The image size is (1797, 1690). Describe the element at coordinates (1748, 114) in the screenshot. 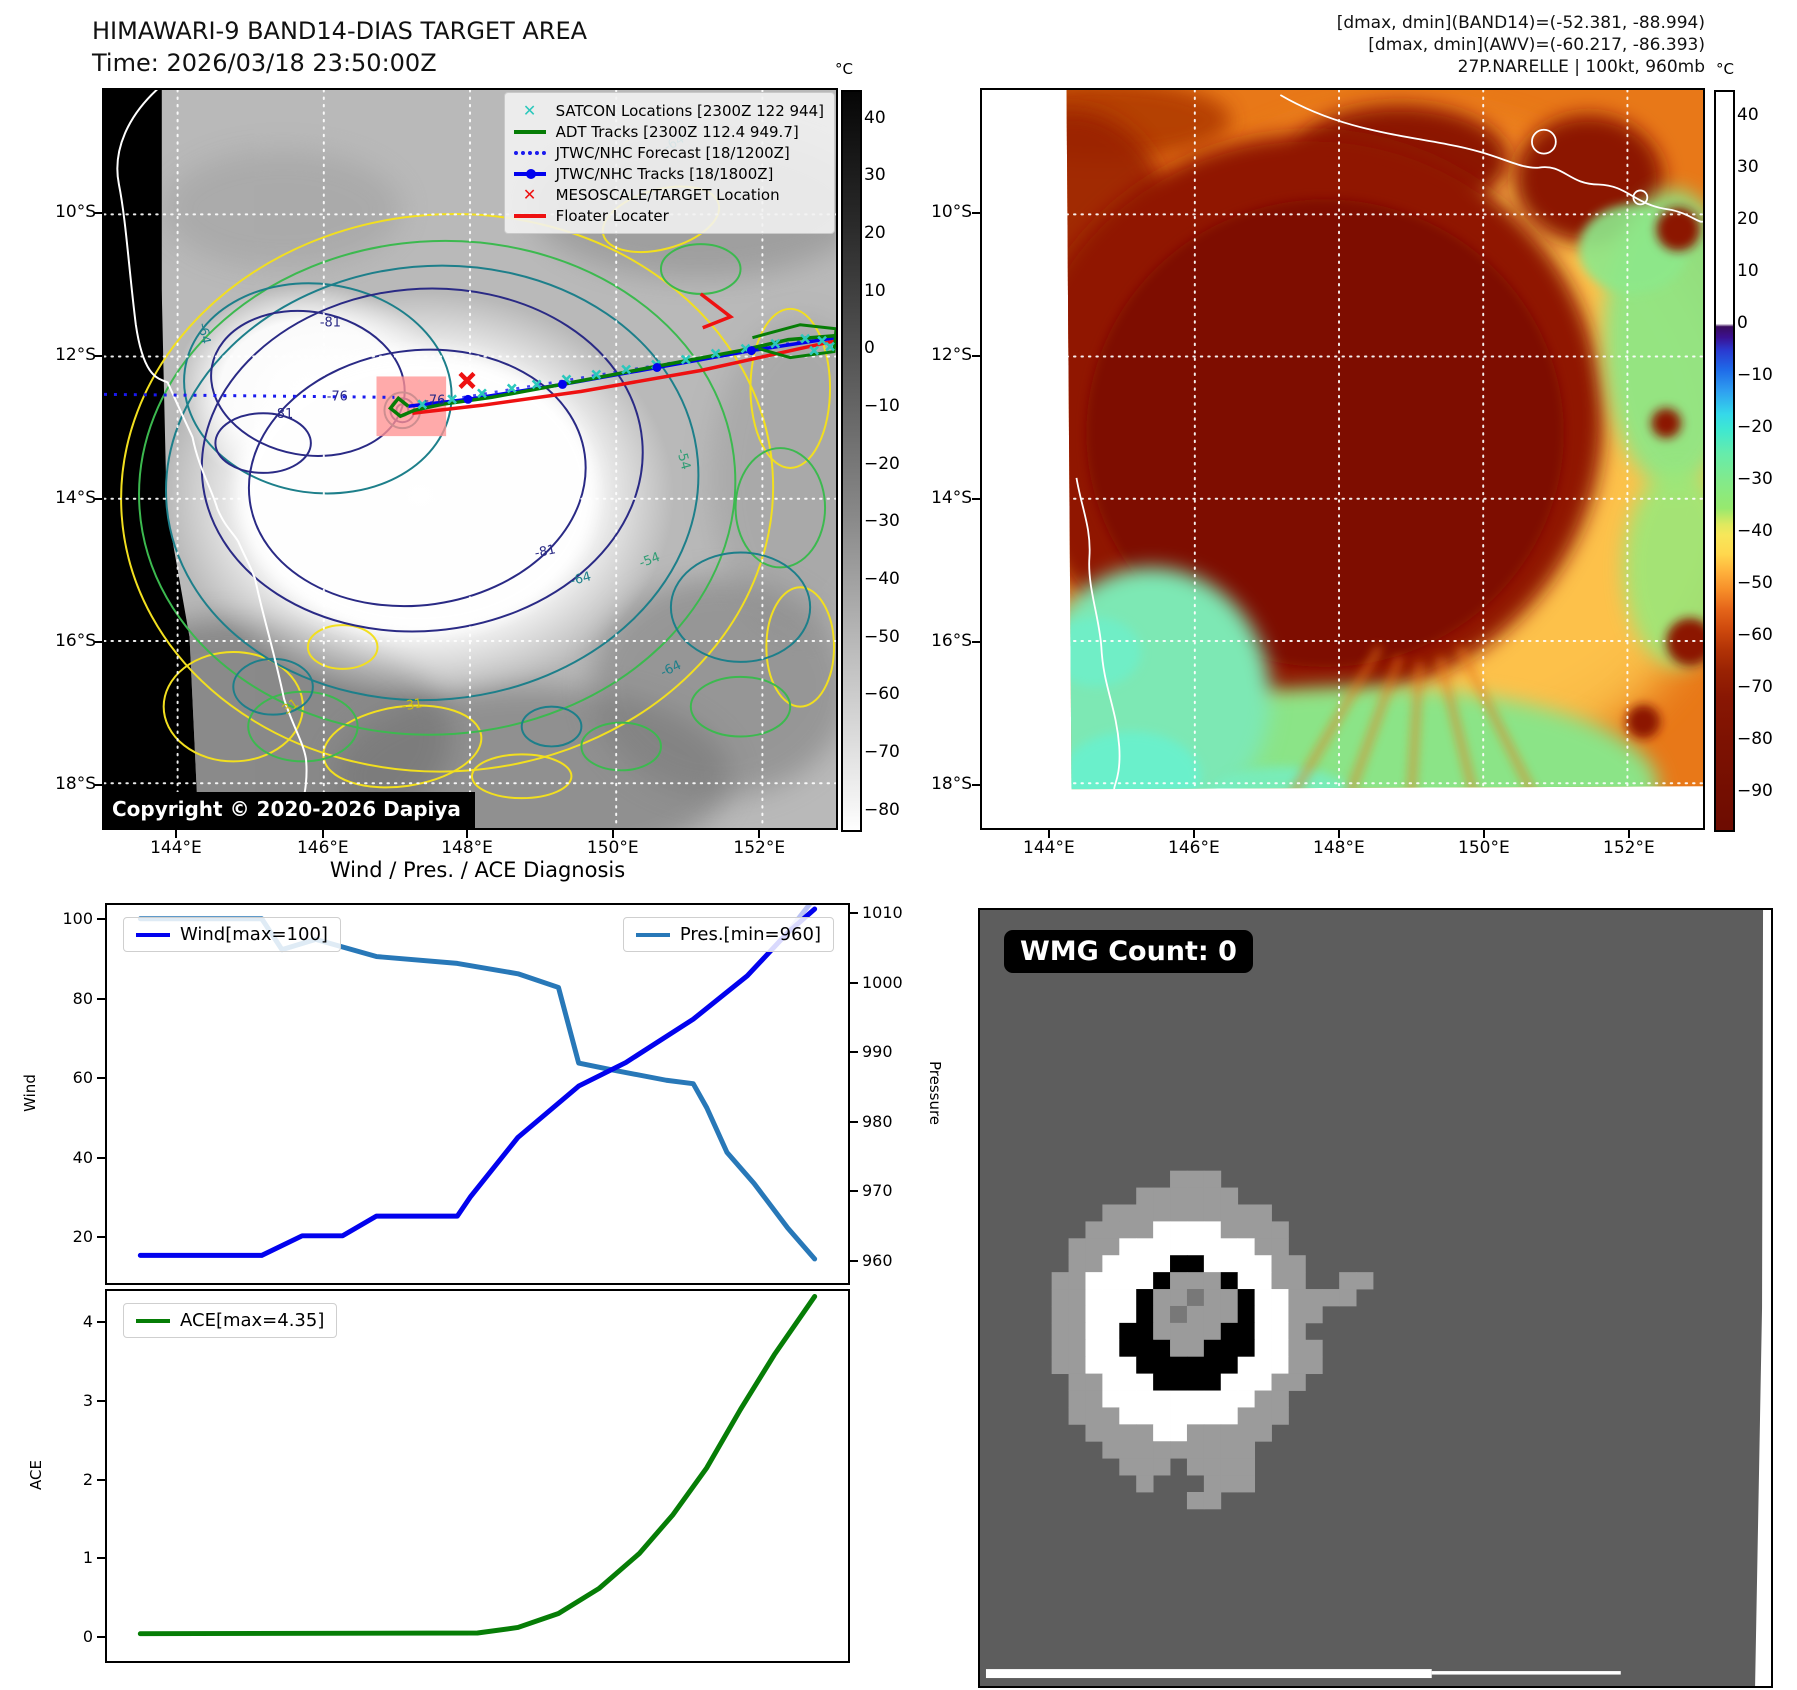

I see `colorbar-tick-label: 40` at that location.